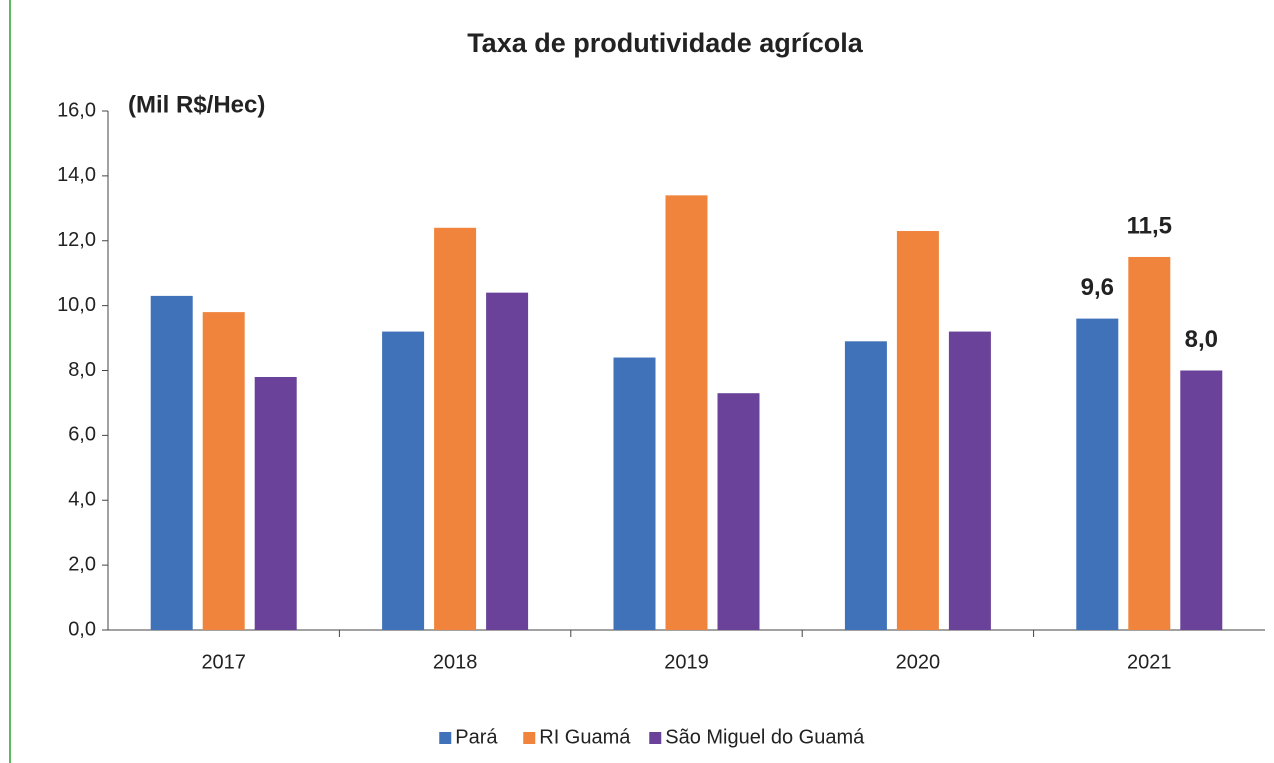 This screenshot has width=1274, height=763. I want to click on y-tick-label: 12,0, so click(76, 240).